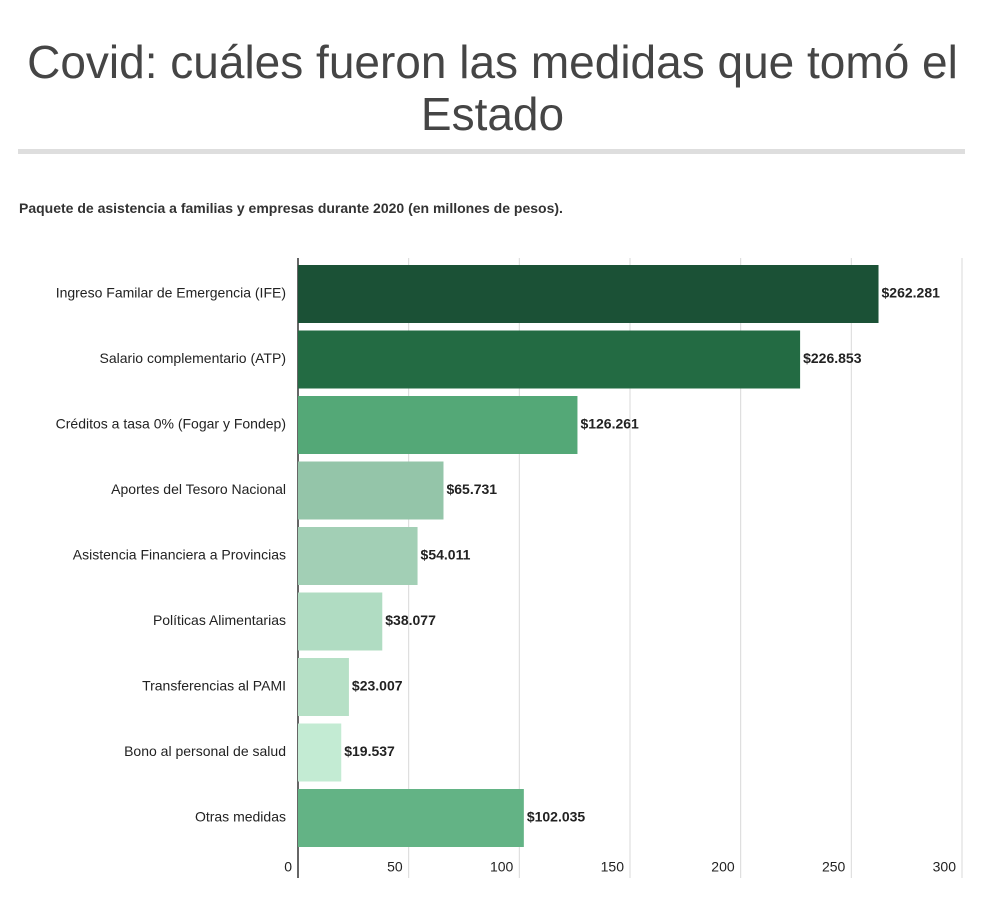 Image resolution: width=1000 pixels, height=919 pixels. Describe the element at coordinates (240, 817) in the screenshot. I see `y-tick-label: Otras medidas` at that location.